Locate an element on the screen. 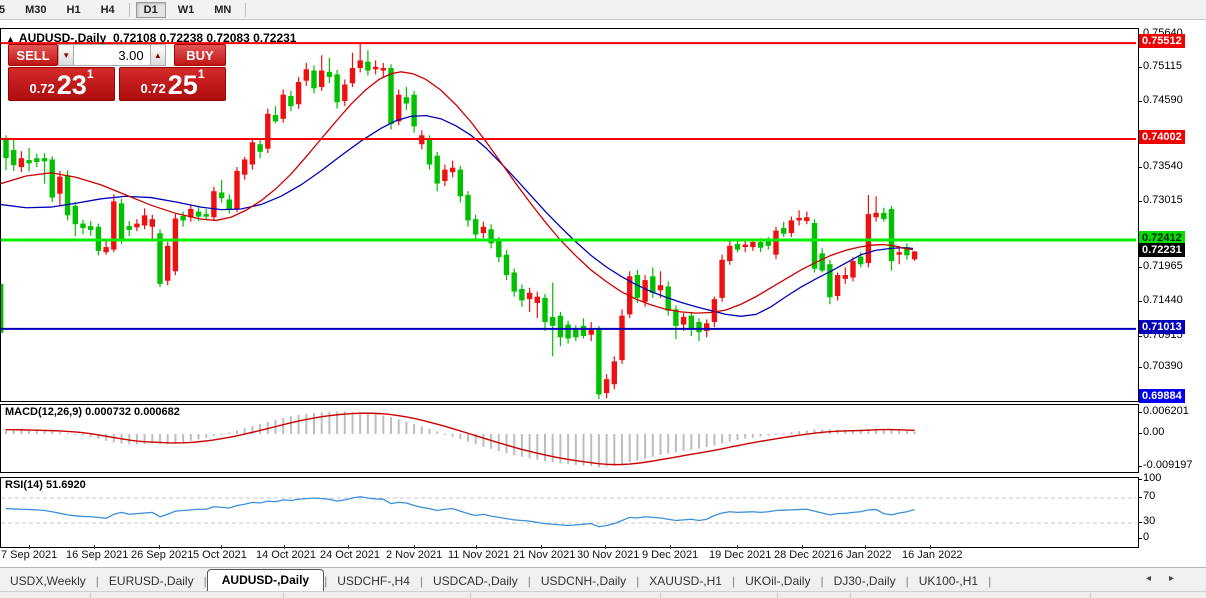 This screenshot has height=598, width=1206. rsi-tick-label: 0 is located at coordinates (1146, 537).